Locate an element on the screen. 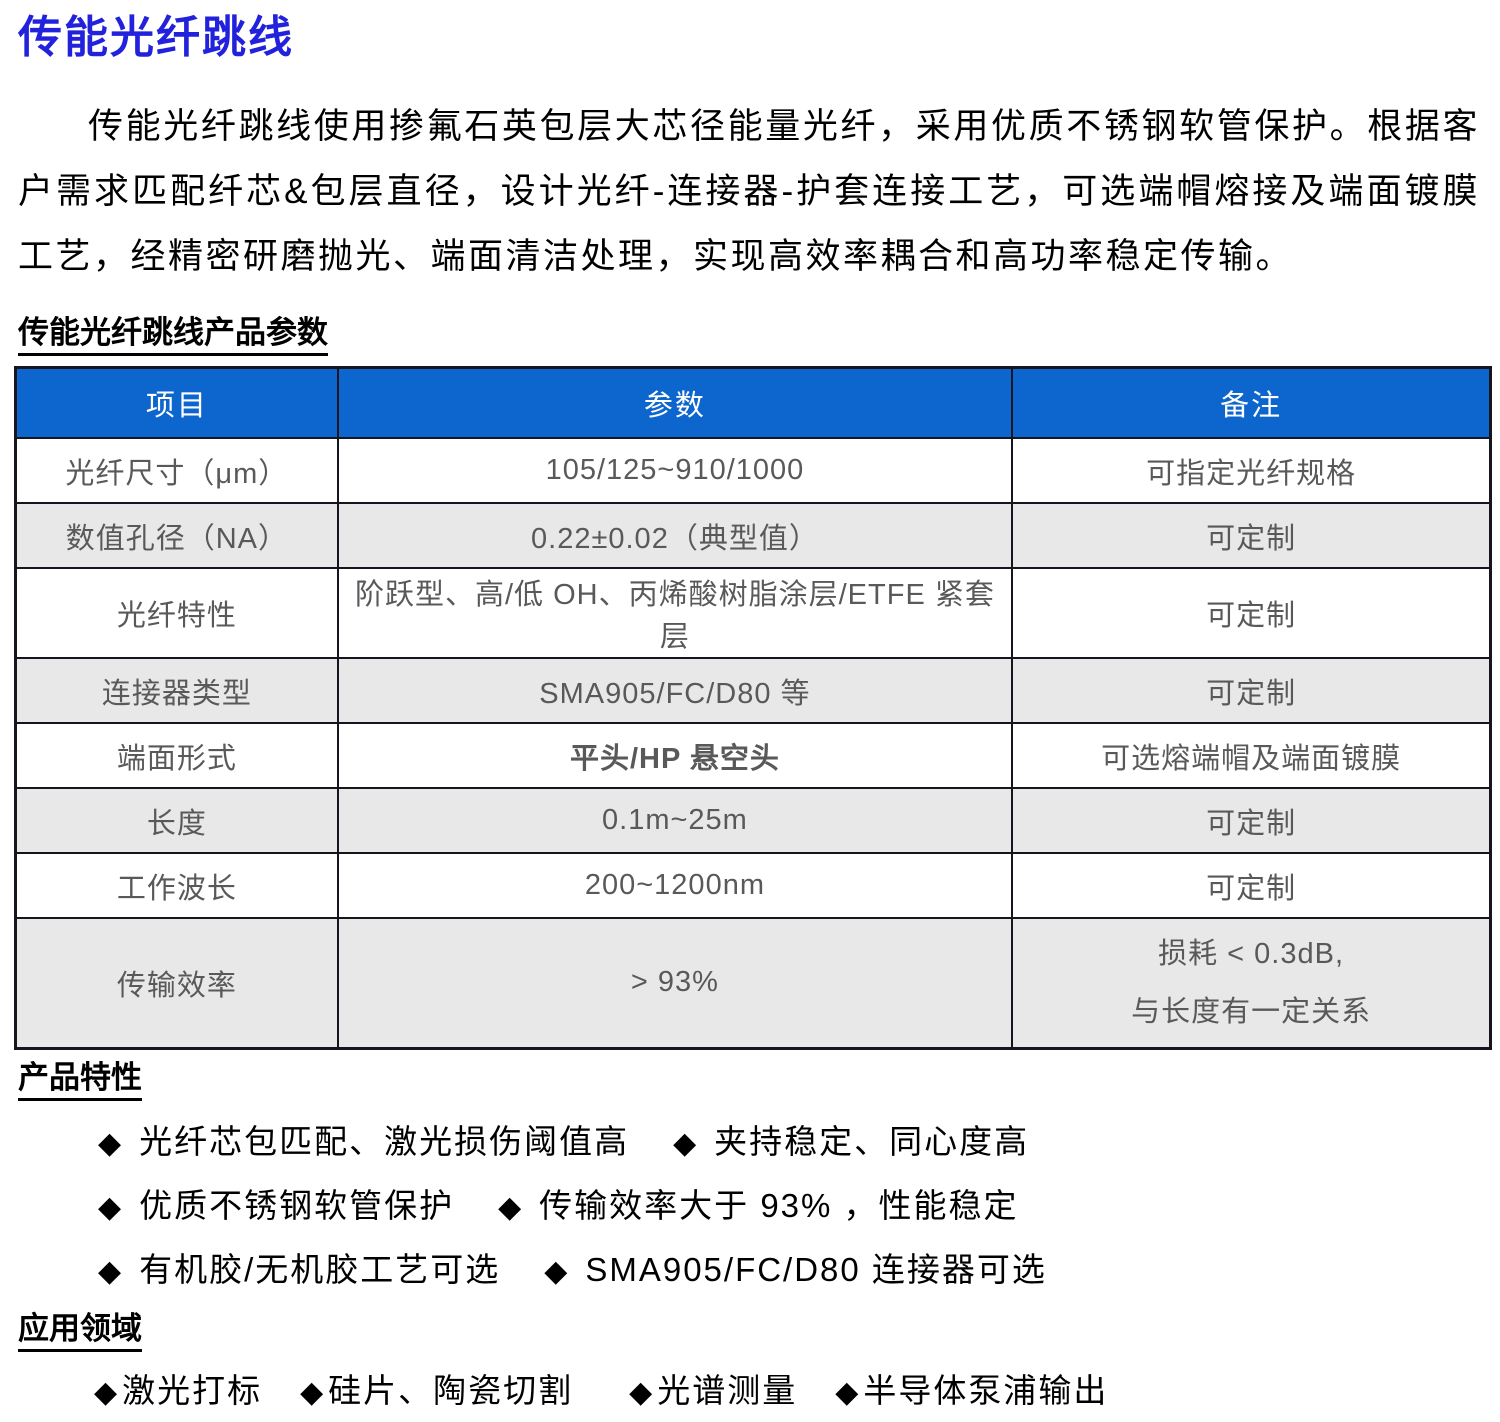 The height and width of the screenshot is (1422, 1500). feature-line: ◆ 光纤芯包匹配、激光损伤阈值高 ◆ 夹持稳定、同心度高 is located at coordinates (791, 1143).